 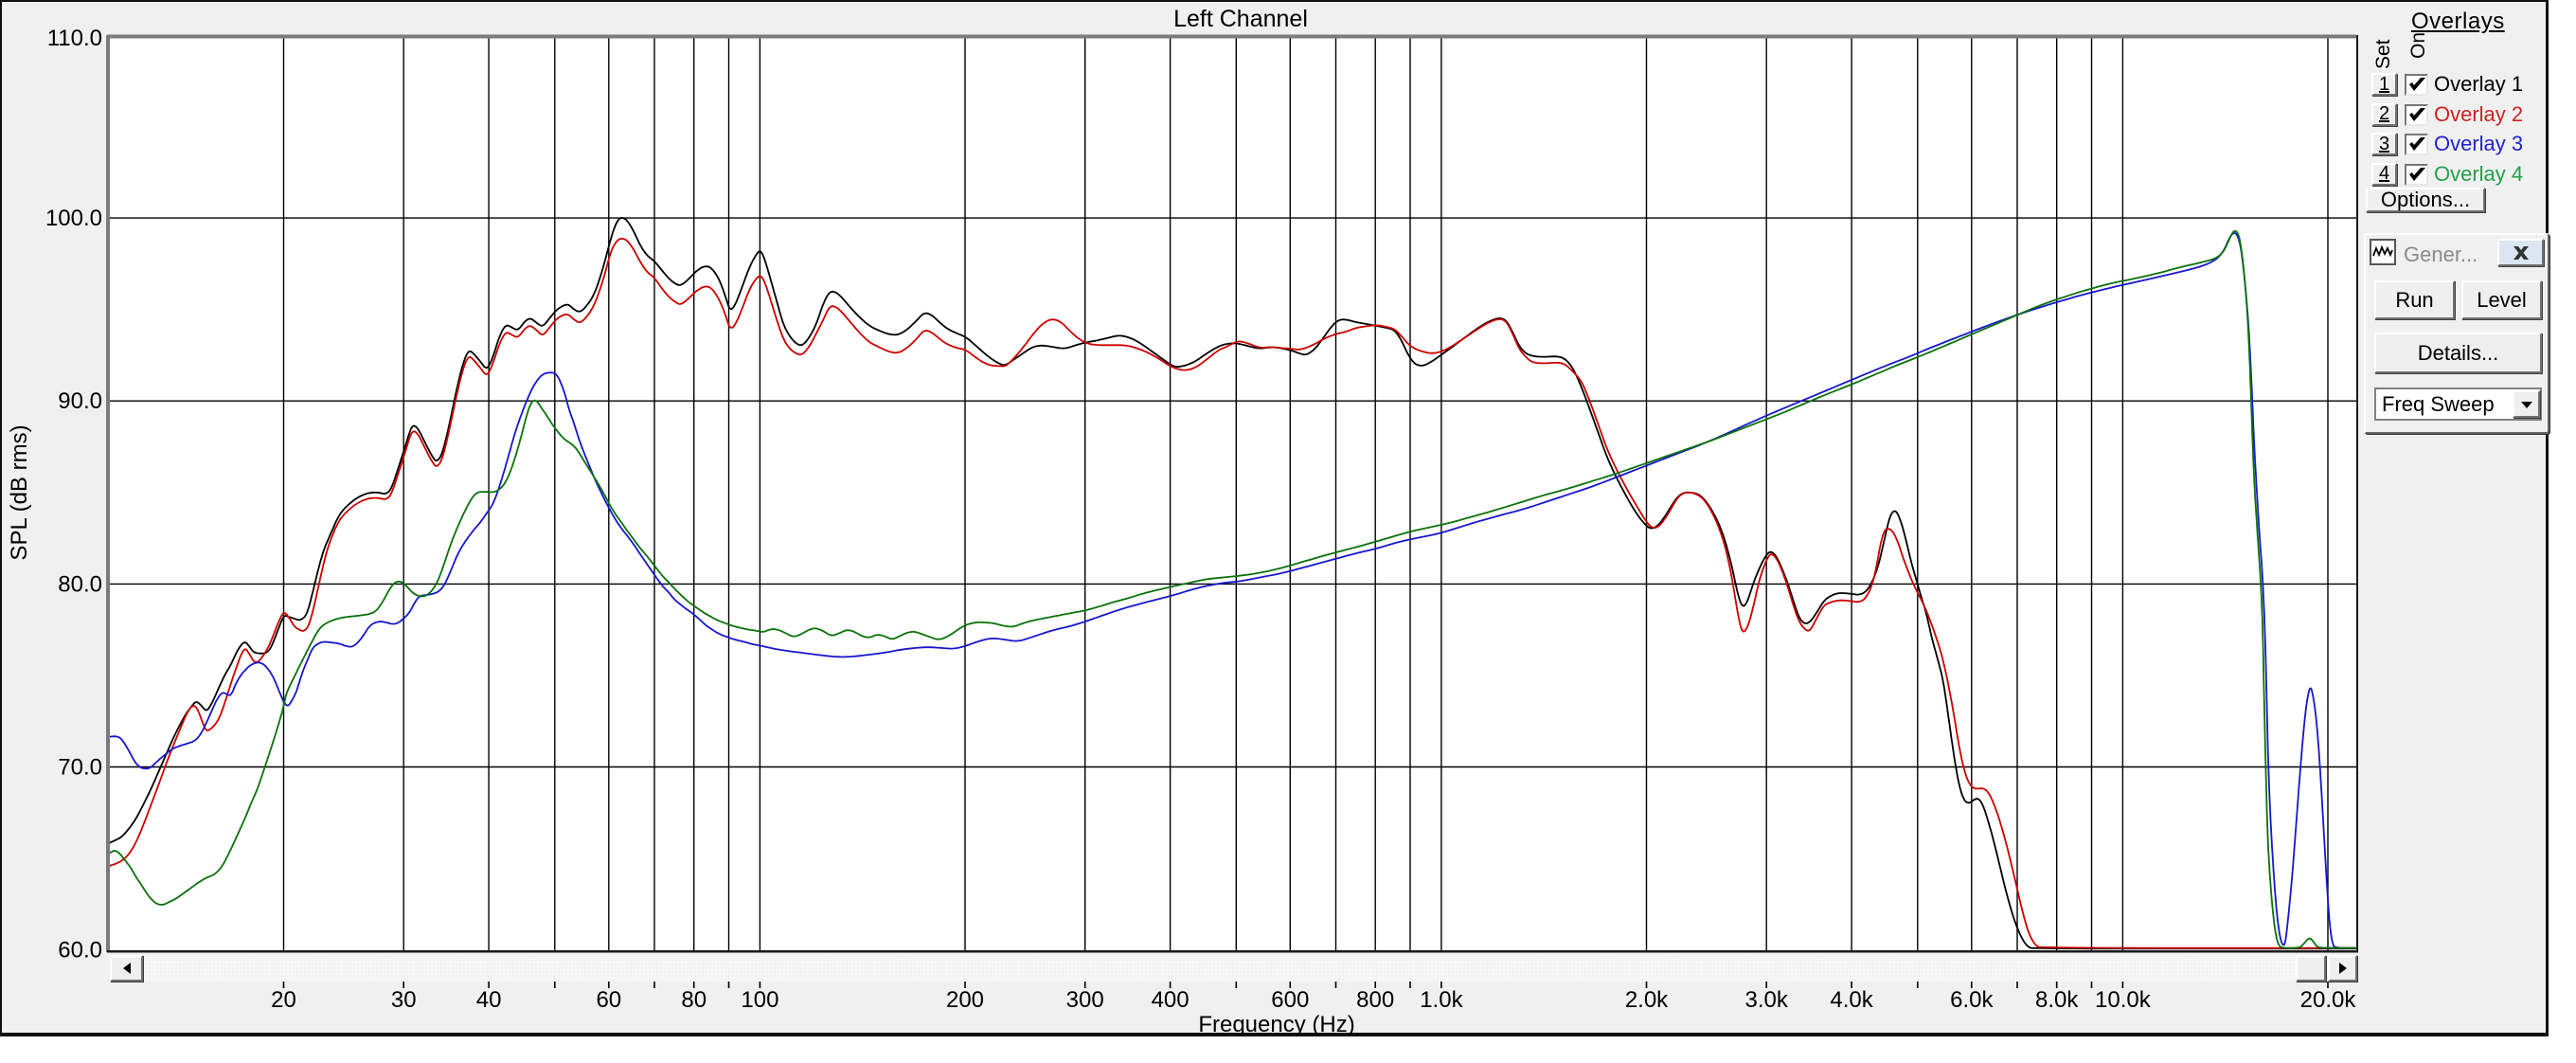 I want to click on svg-text: 3.0k, so click(x=1767, y=1000).